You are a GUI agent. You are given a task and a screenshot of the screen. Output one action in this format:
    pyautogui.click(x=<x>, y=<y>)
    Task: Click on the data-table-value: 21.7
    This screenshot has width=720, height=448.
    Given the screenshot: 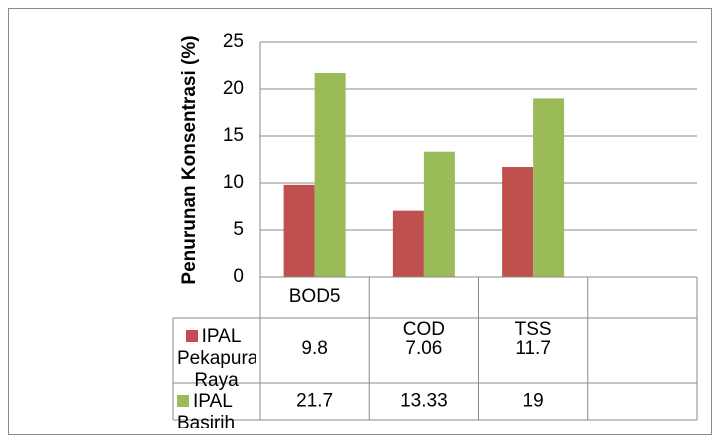 What is the action you would take?
    pyautogui.click(x=314, y=401)
    